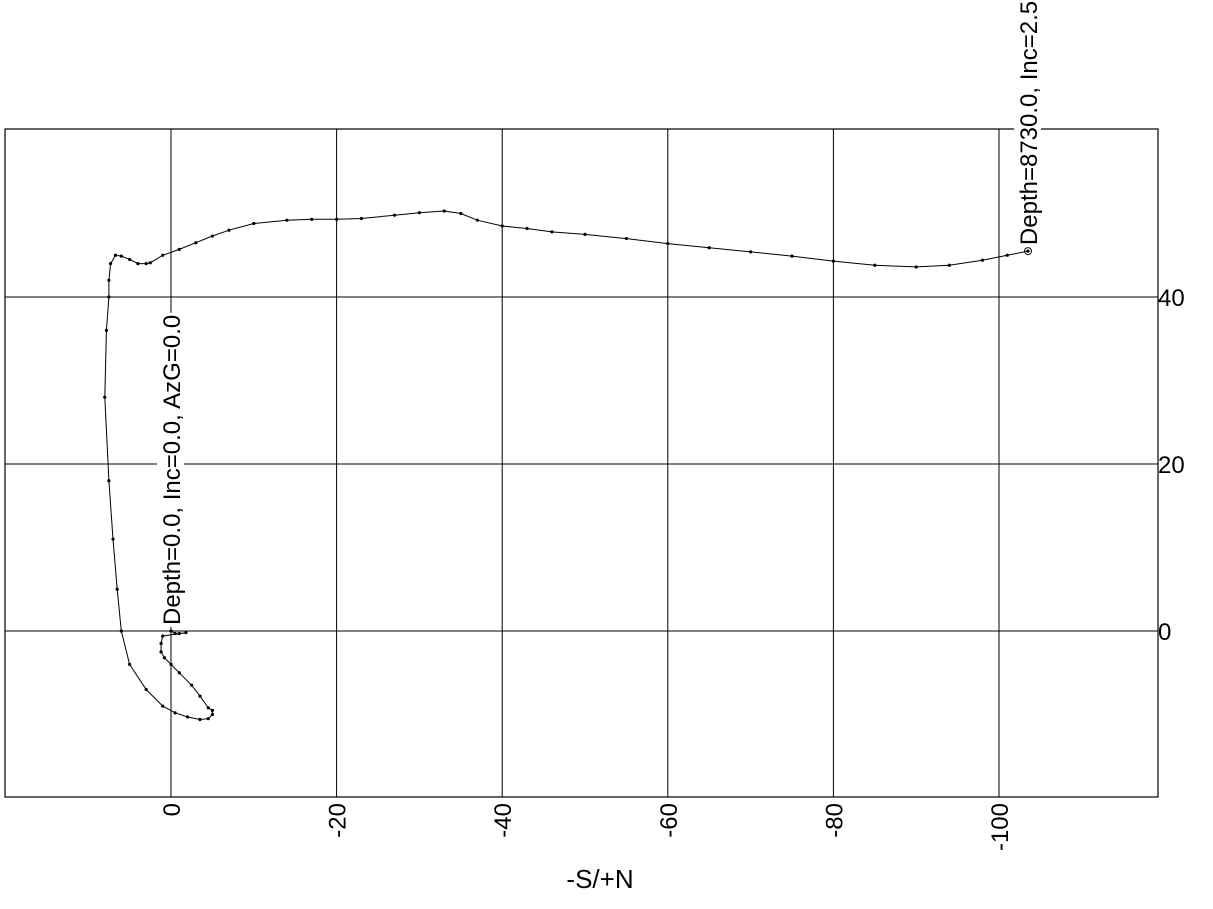 The height and width of the screenshot is (909, 1213). Describe the element at coordinates (503, 820) in the screenshot. I see `x-tick-label: -40` at that location.